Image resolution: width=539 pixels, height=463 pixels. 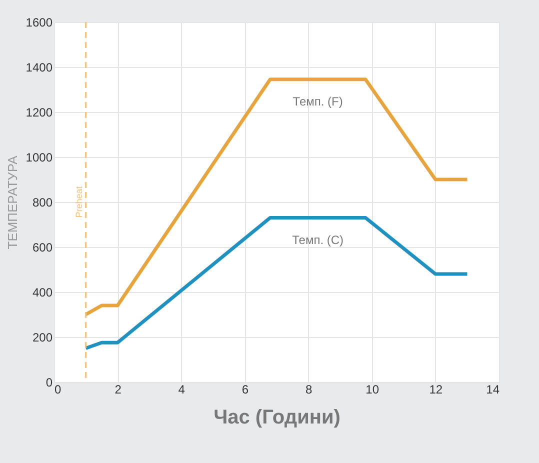 I want to click on y-tick-label: 1600, so click(x=39, y=23).